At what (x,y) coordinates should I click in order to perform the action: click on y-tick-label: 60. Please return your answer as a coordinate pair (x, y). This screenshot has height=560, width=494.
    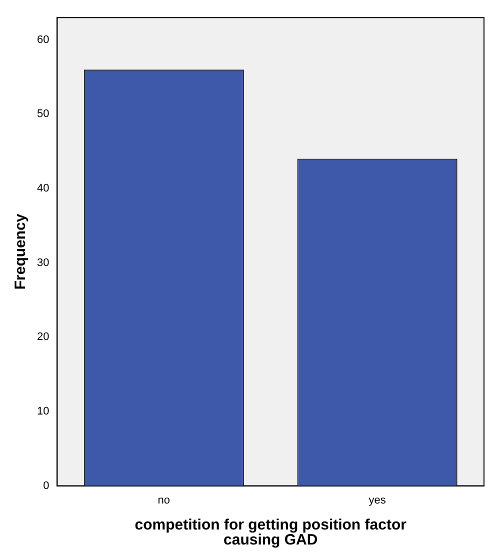
    Looking at the image, I should click on (43, 40).